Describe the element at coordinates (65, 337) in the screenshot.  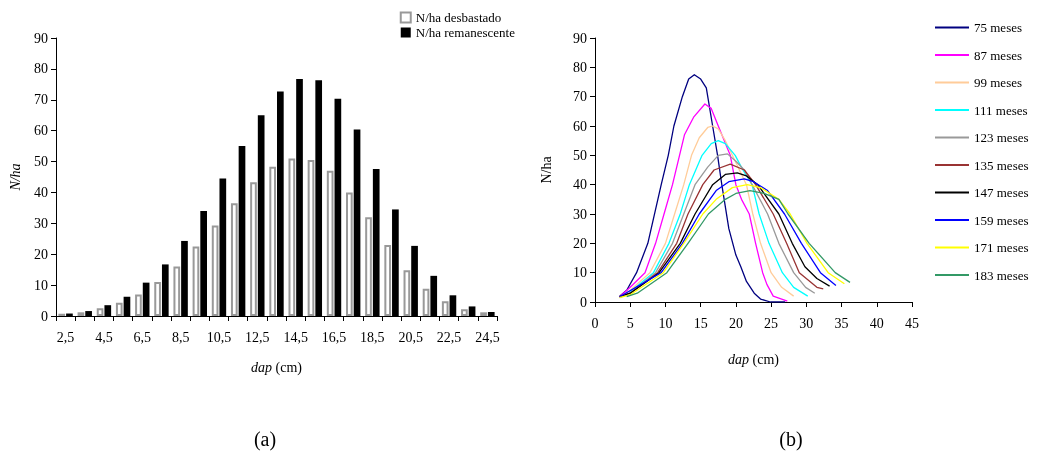
I see `x-tick-label: 2,5` at that location.